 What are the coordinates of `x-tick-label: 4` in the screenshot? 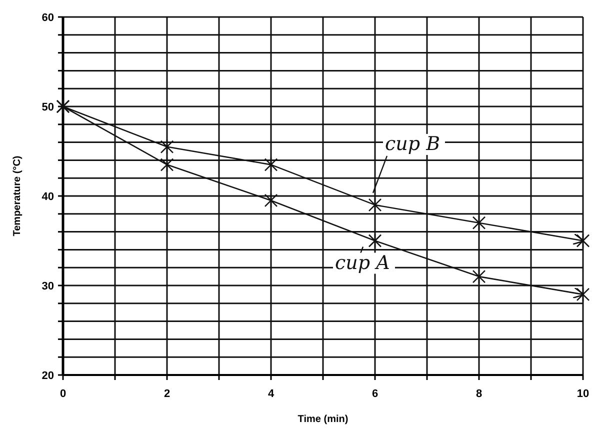 It's located at (271, 394).